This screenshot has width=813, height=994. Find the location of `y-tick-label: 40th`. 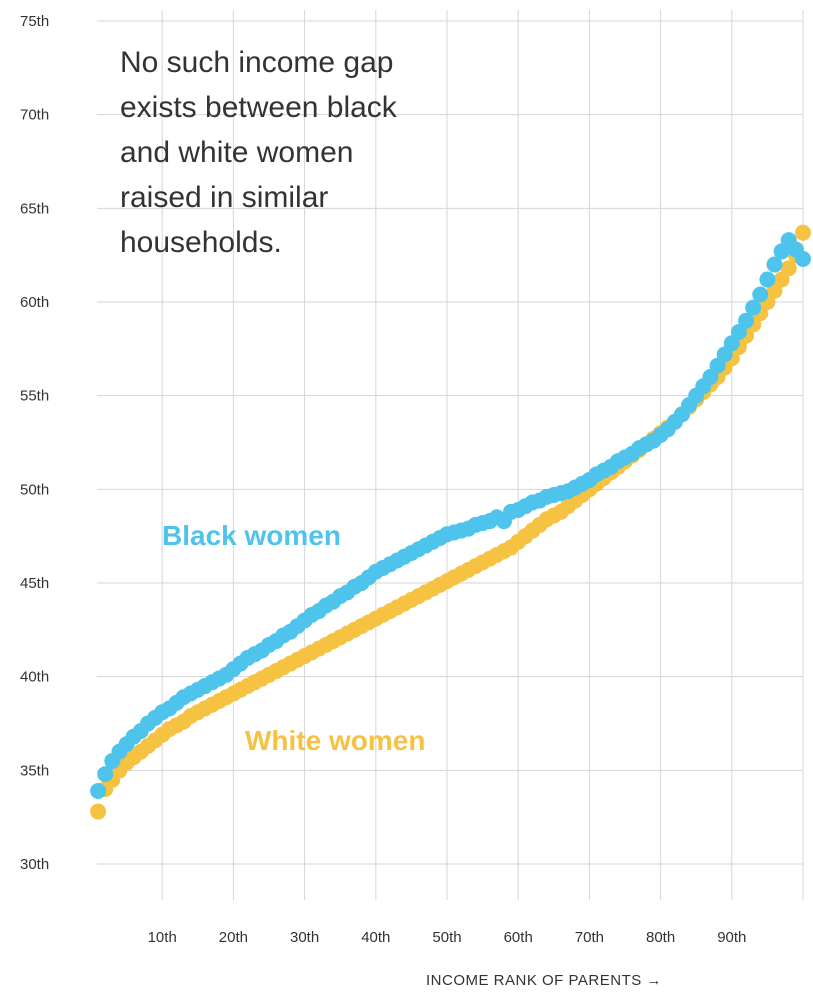

y-tick-label: 40th is located at coordinates (34, 677).